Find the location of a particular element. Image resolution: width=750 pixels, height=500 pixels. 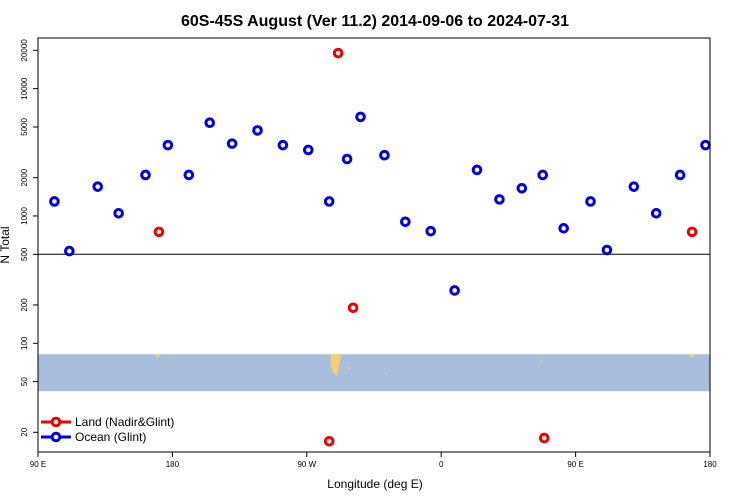

ocean-region-band is located at coordinates (374, 373).